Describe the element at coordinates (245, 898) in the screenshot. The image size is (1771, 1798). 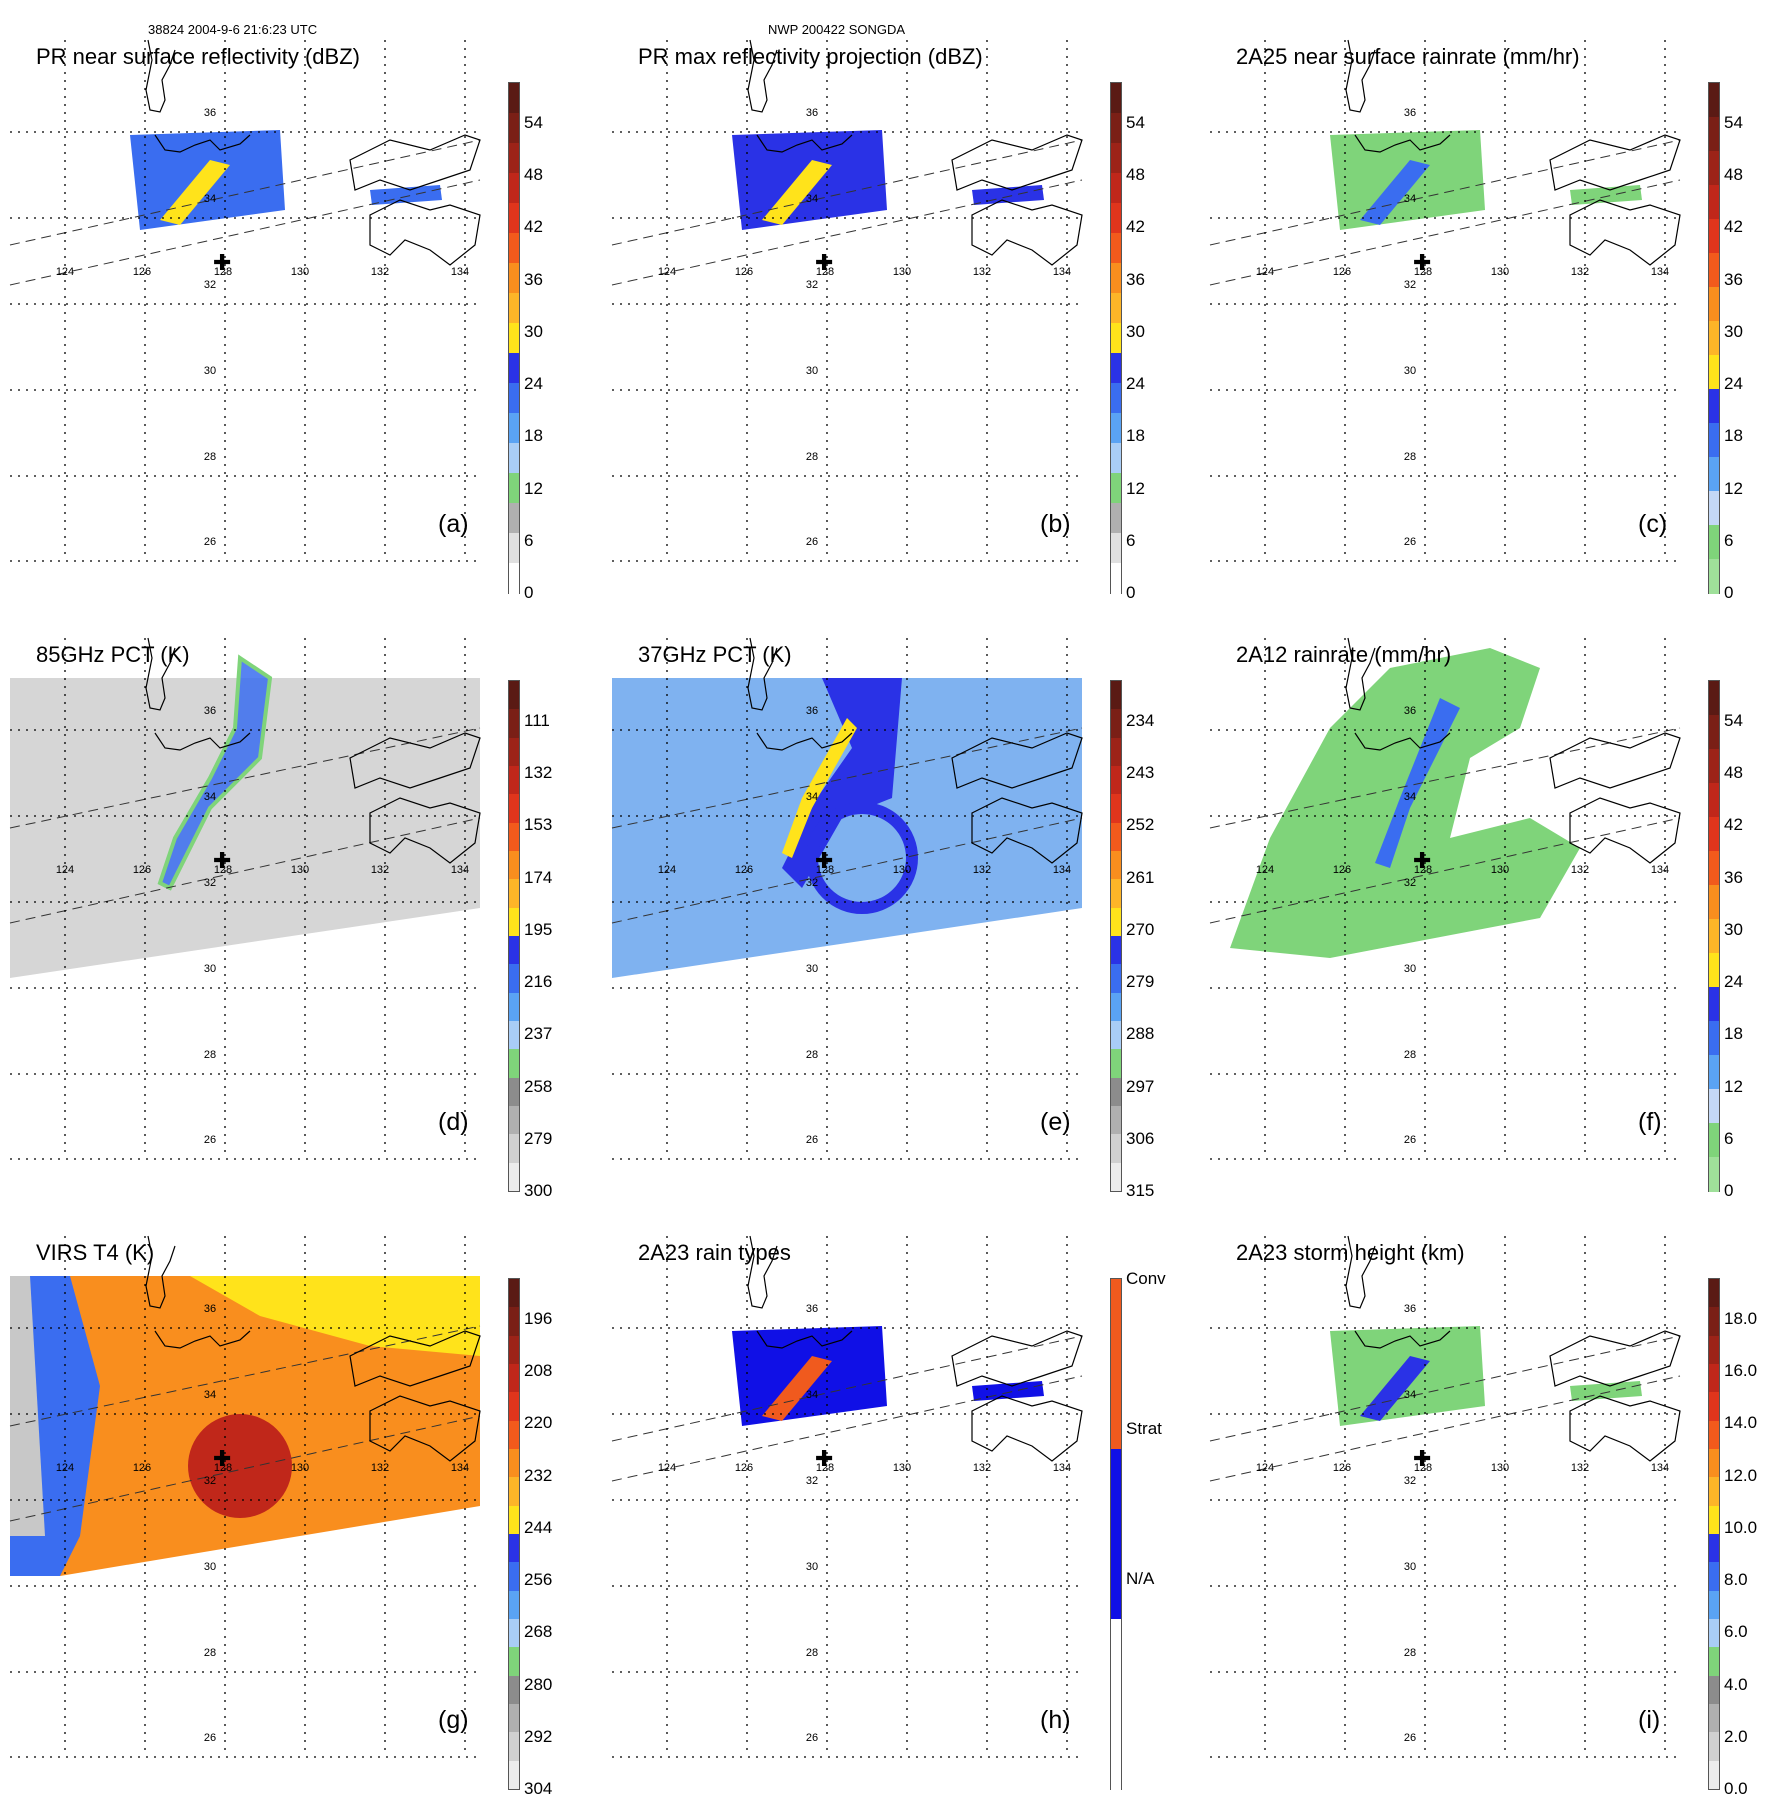
I see `map-d: ✚ 124 126 128 130 132 134 36 34 32 30 28 26` at that location.